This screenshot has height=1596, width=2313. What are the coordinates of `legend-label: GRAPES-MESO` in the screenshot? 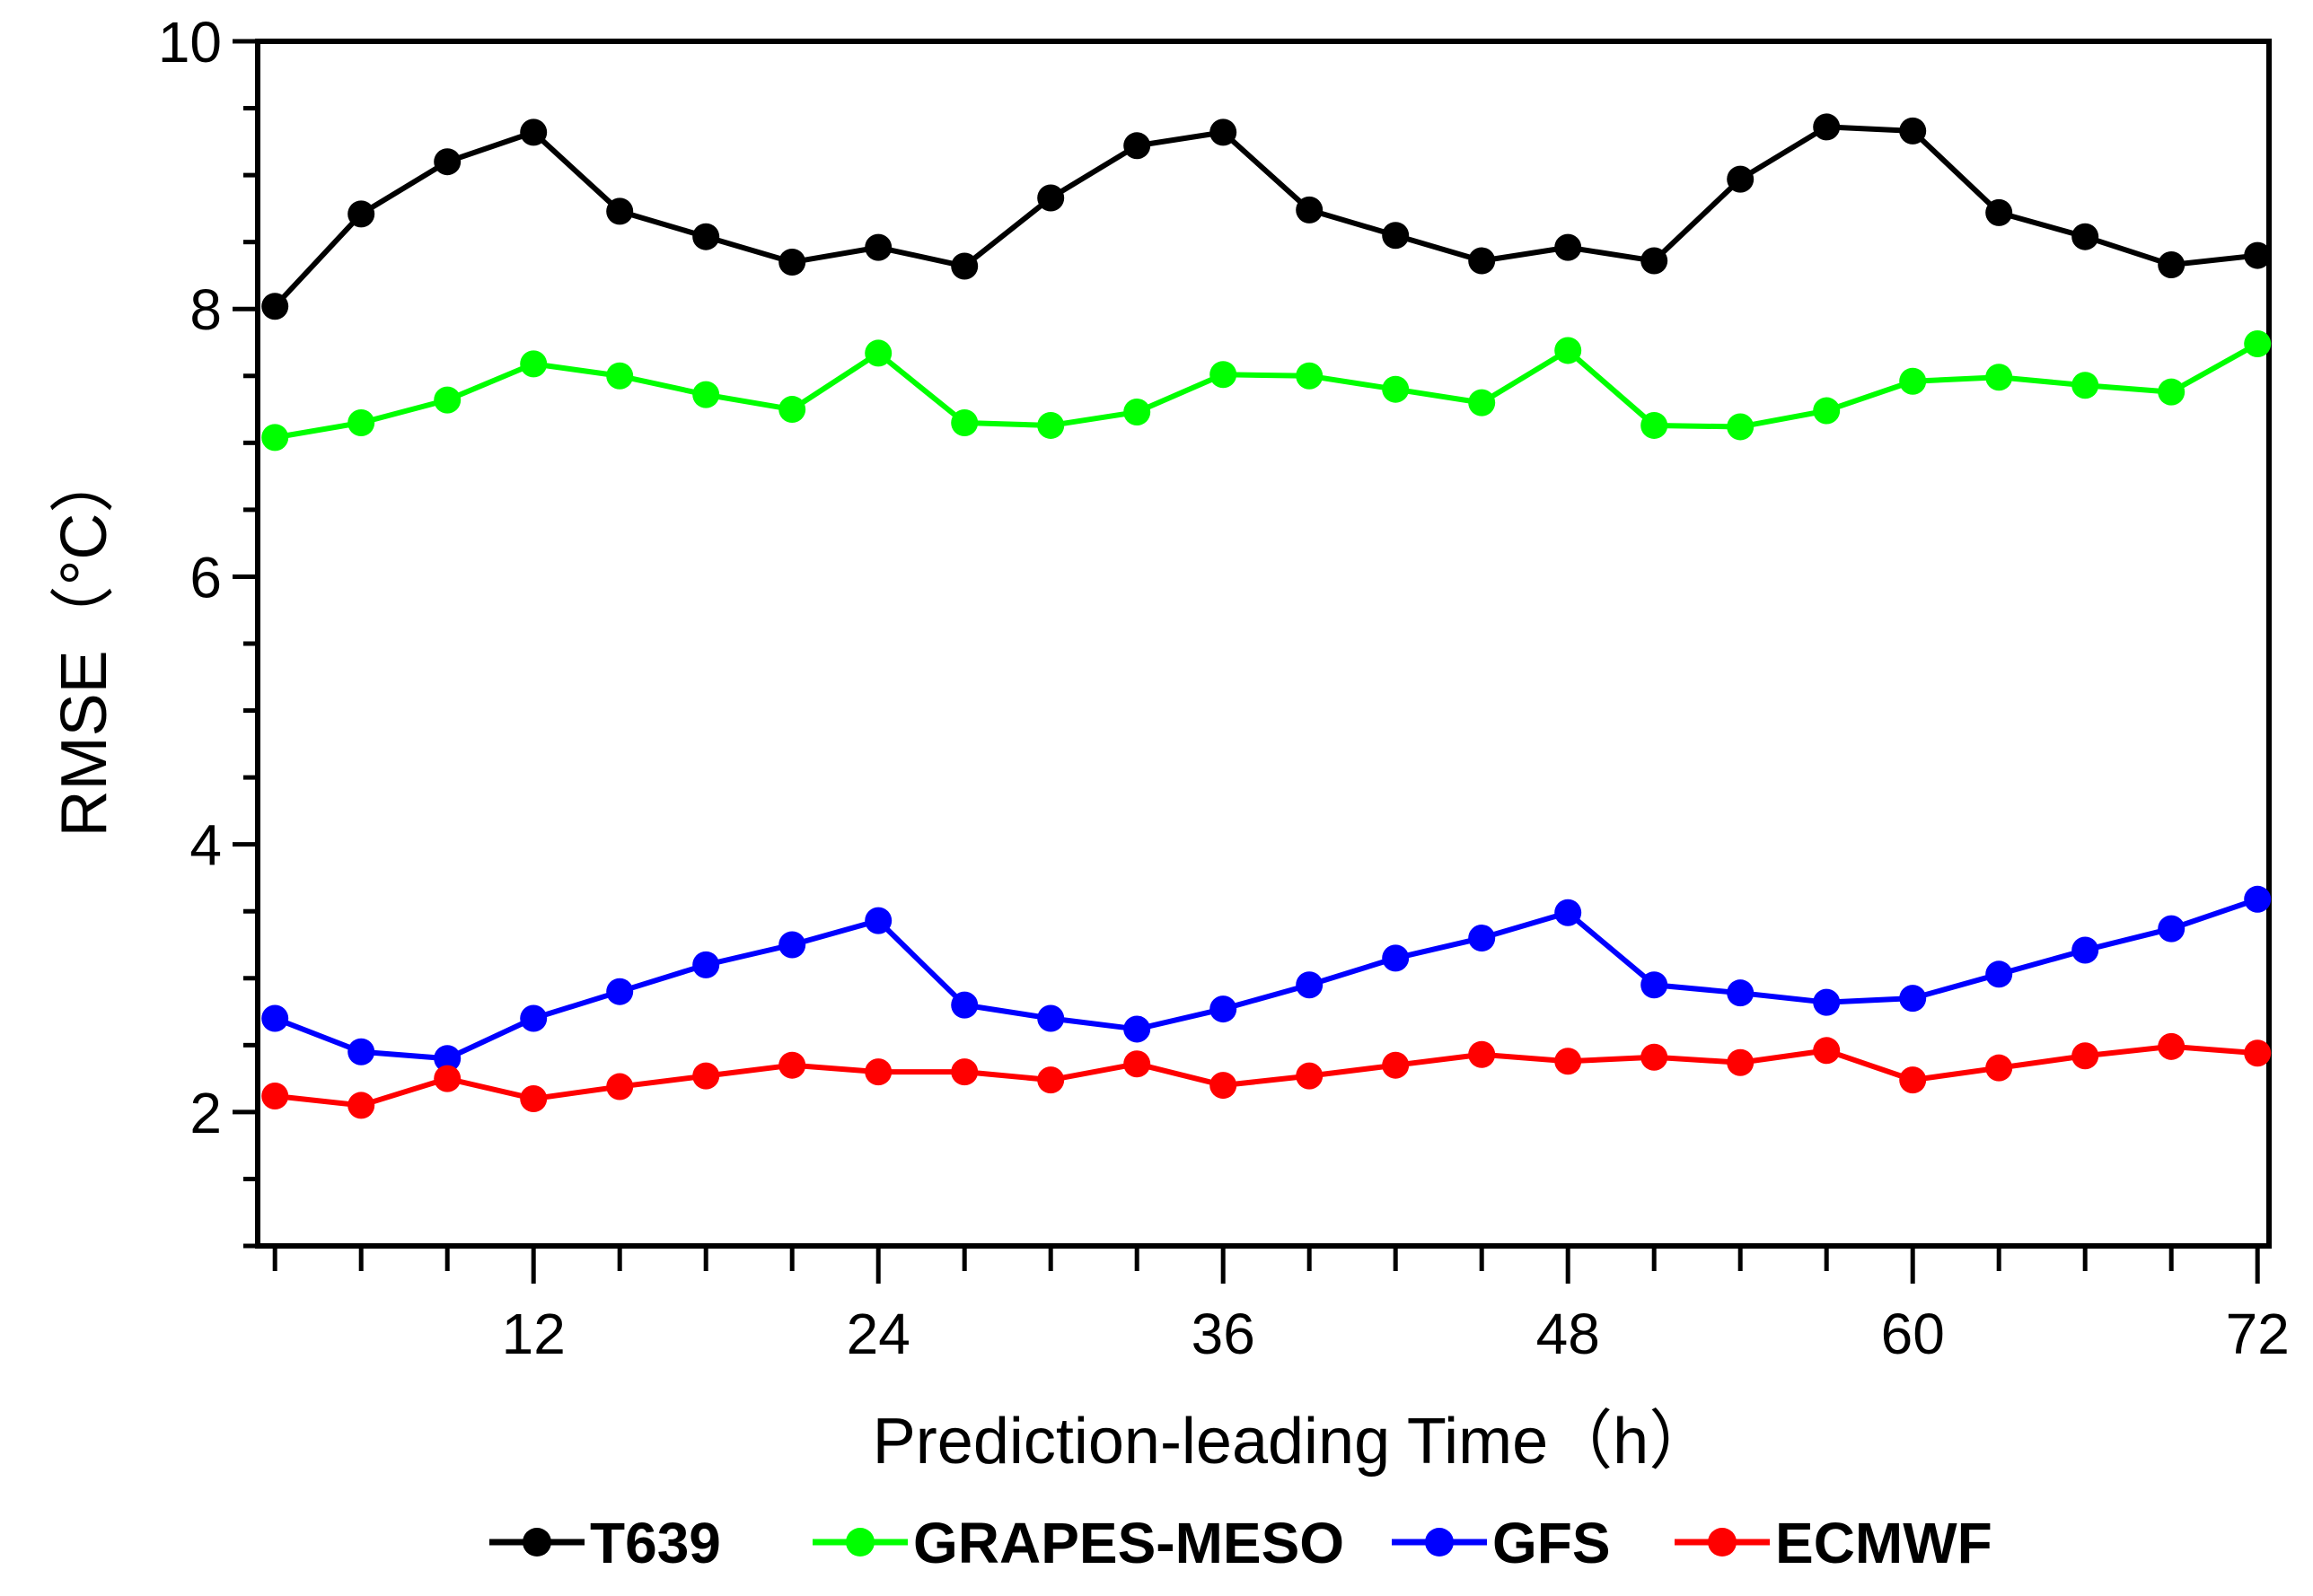 It's located at (1128, 1543).